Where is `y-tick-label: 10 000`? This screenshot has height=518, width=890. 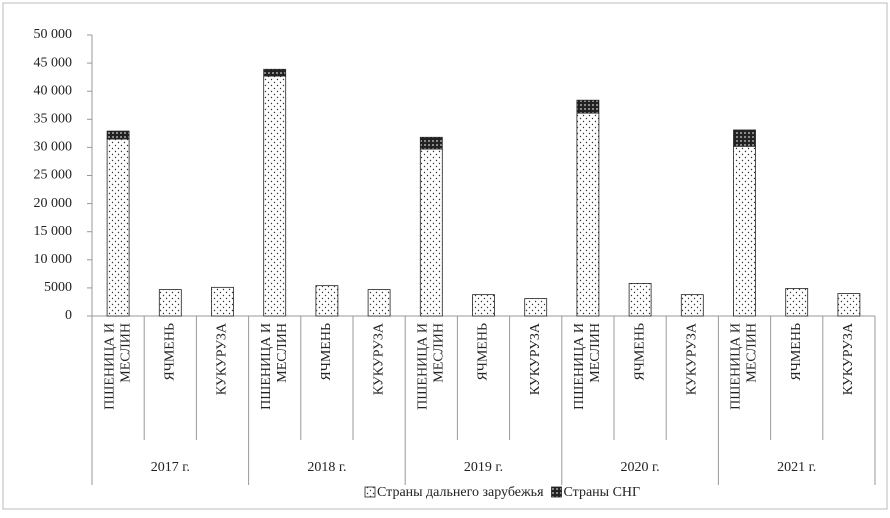 y-tick-label: 10 000 is located at coordinates (53, 259).